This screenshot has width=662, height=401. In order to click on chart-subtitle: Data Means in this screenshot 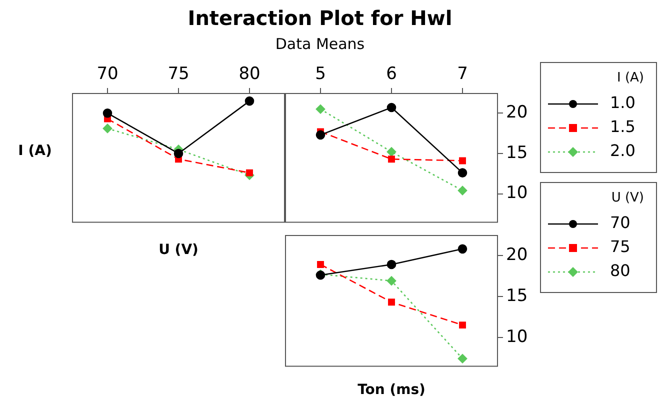, I will do `click(320, 44)`.